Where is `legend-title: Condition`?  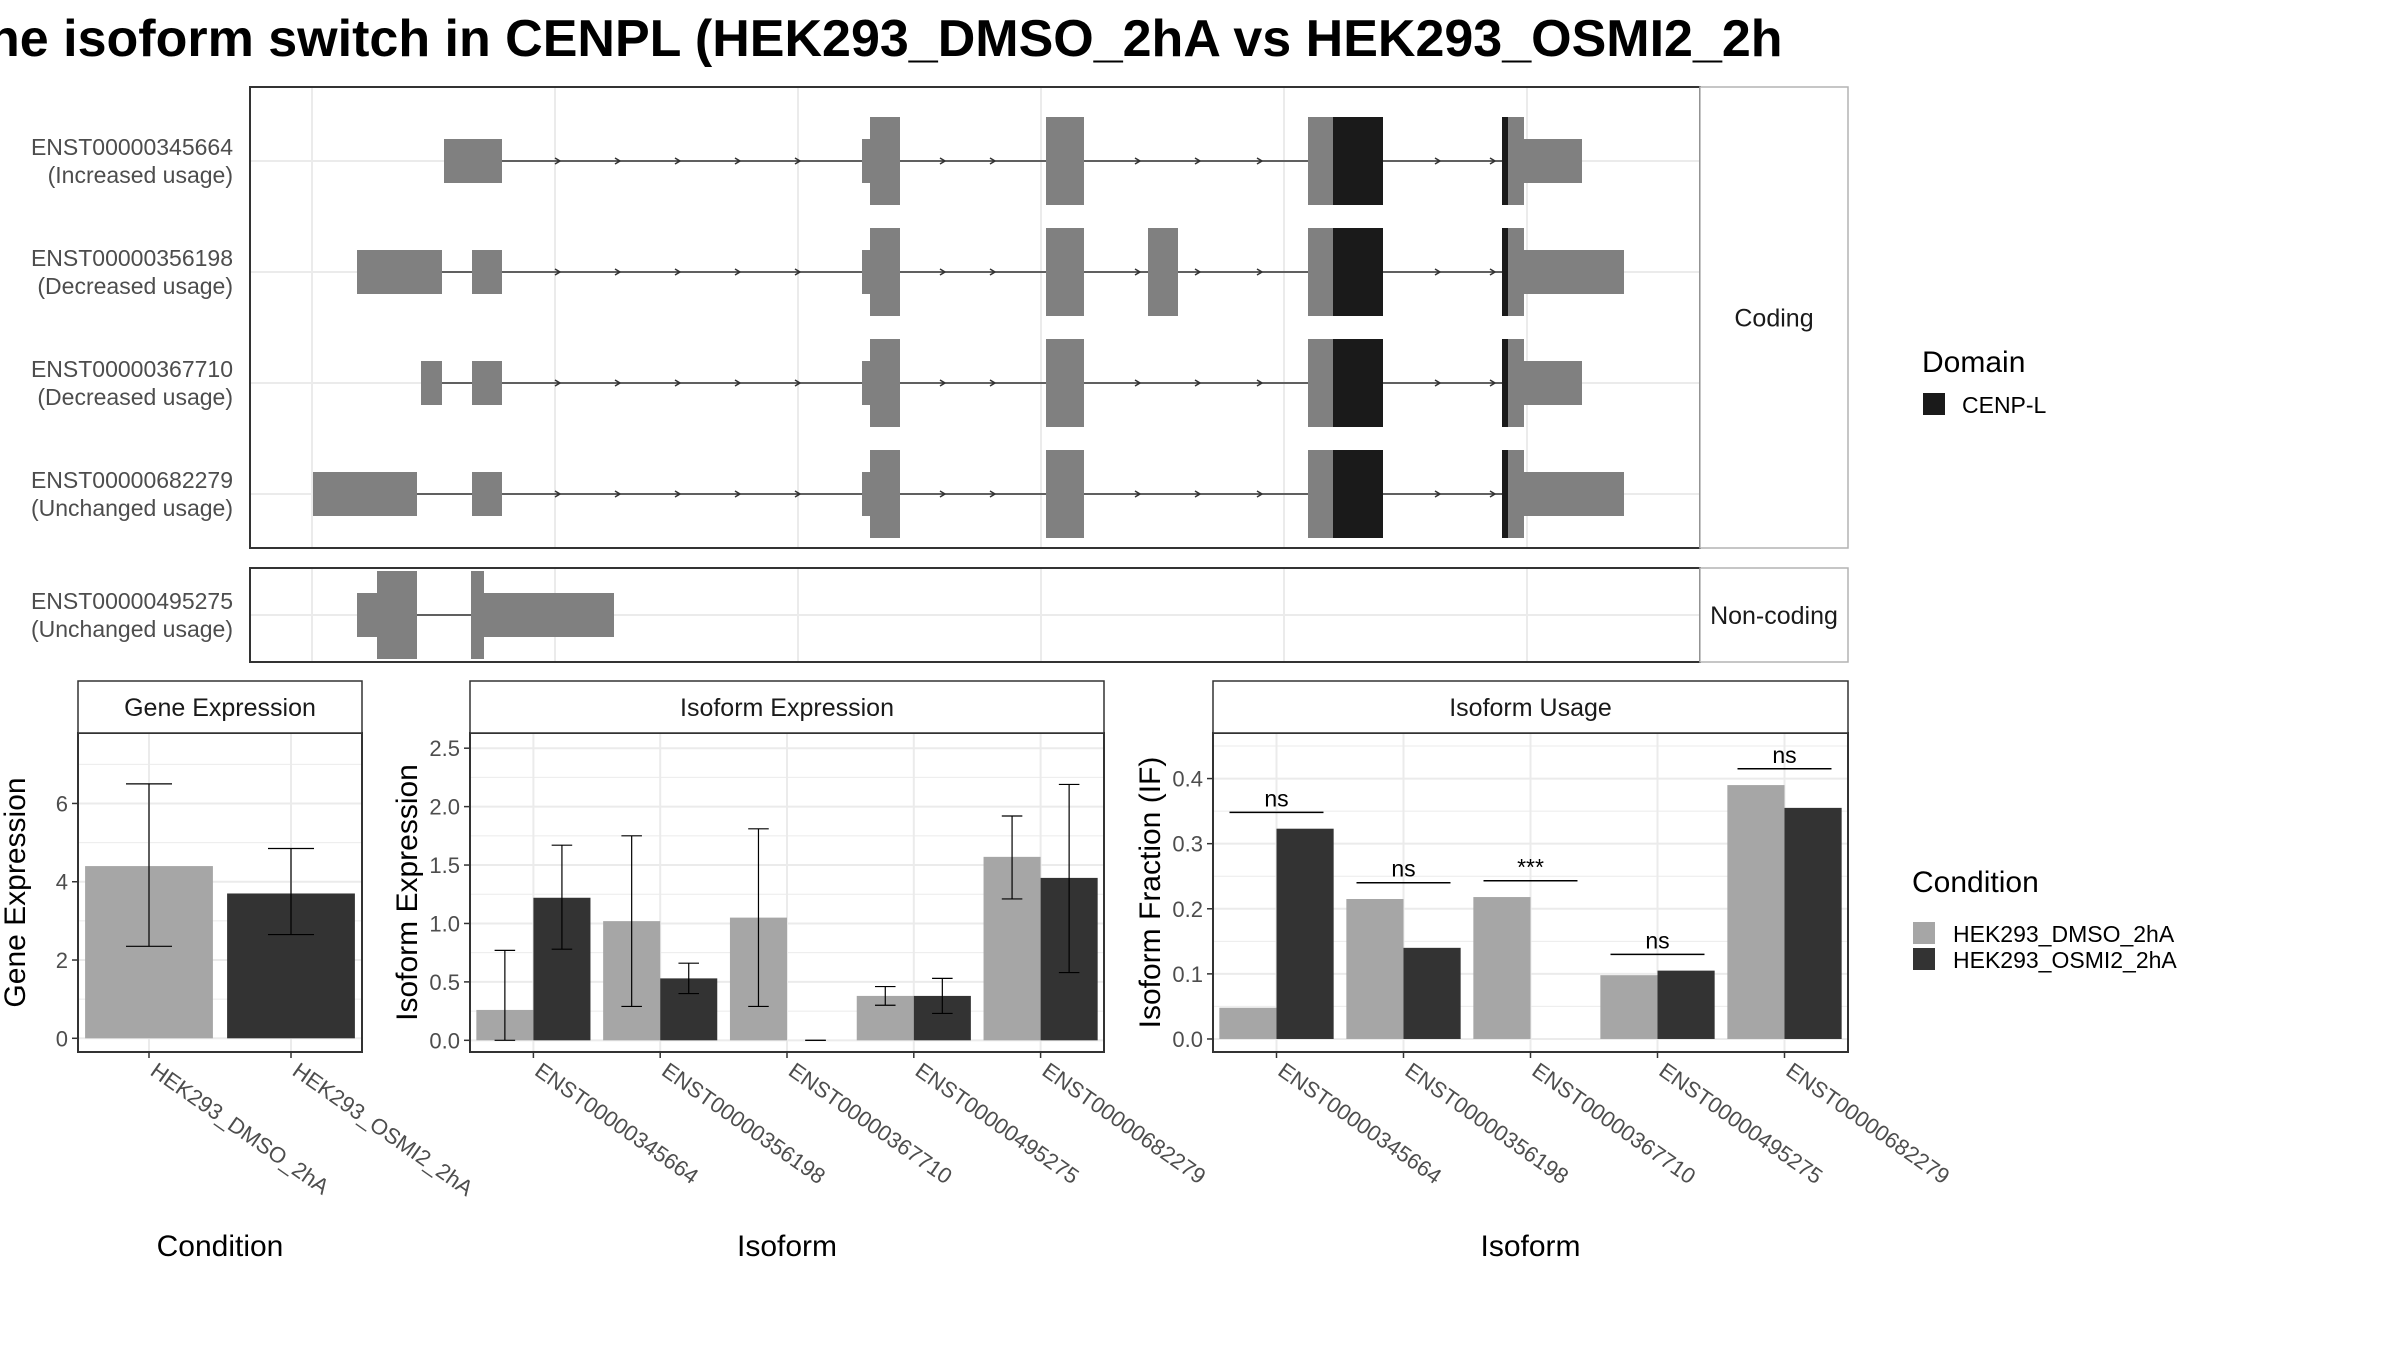
legend-title: Condition is located at coordinates (1975, 882).